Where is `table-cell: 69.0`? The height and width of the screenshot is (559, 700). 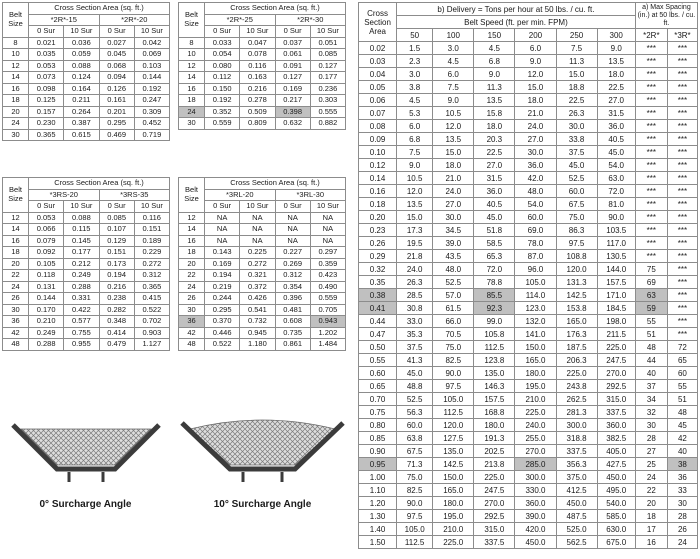 table-cell: 69.0 is located at coordinates (535, 230).